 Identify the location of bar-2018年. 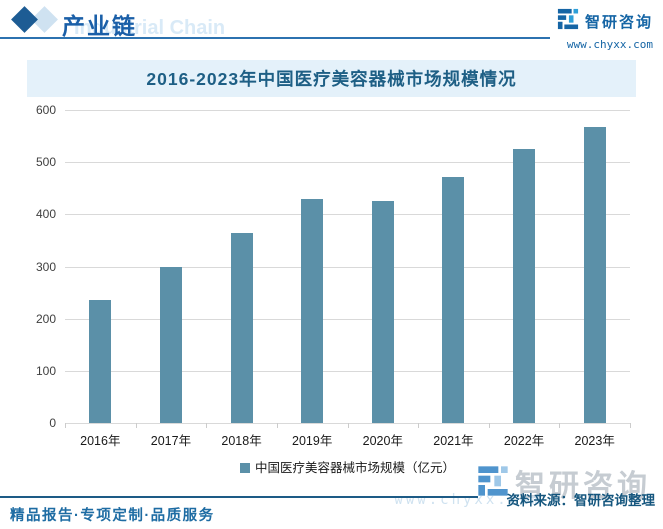
(241, 327).